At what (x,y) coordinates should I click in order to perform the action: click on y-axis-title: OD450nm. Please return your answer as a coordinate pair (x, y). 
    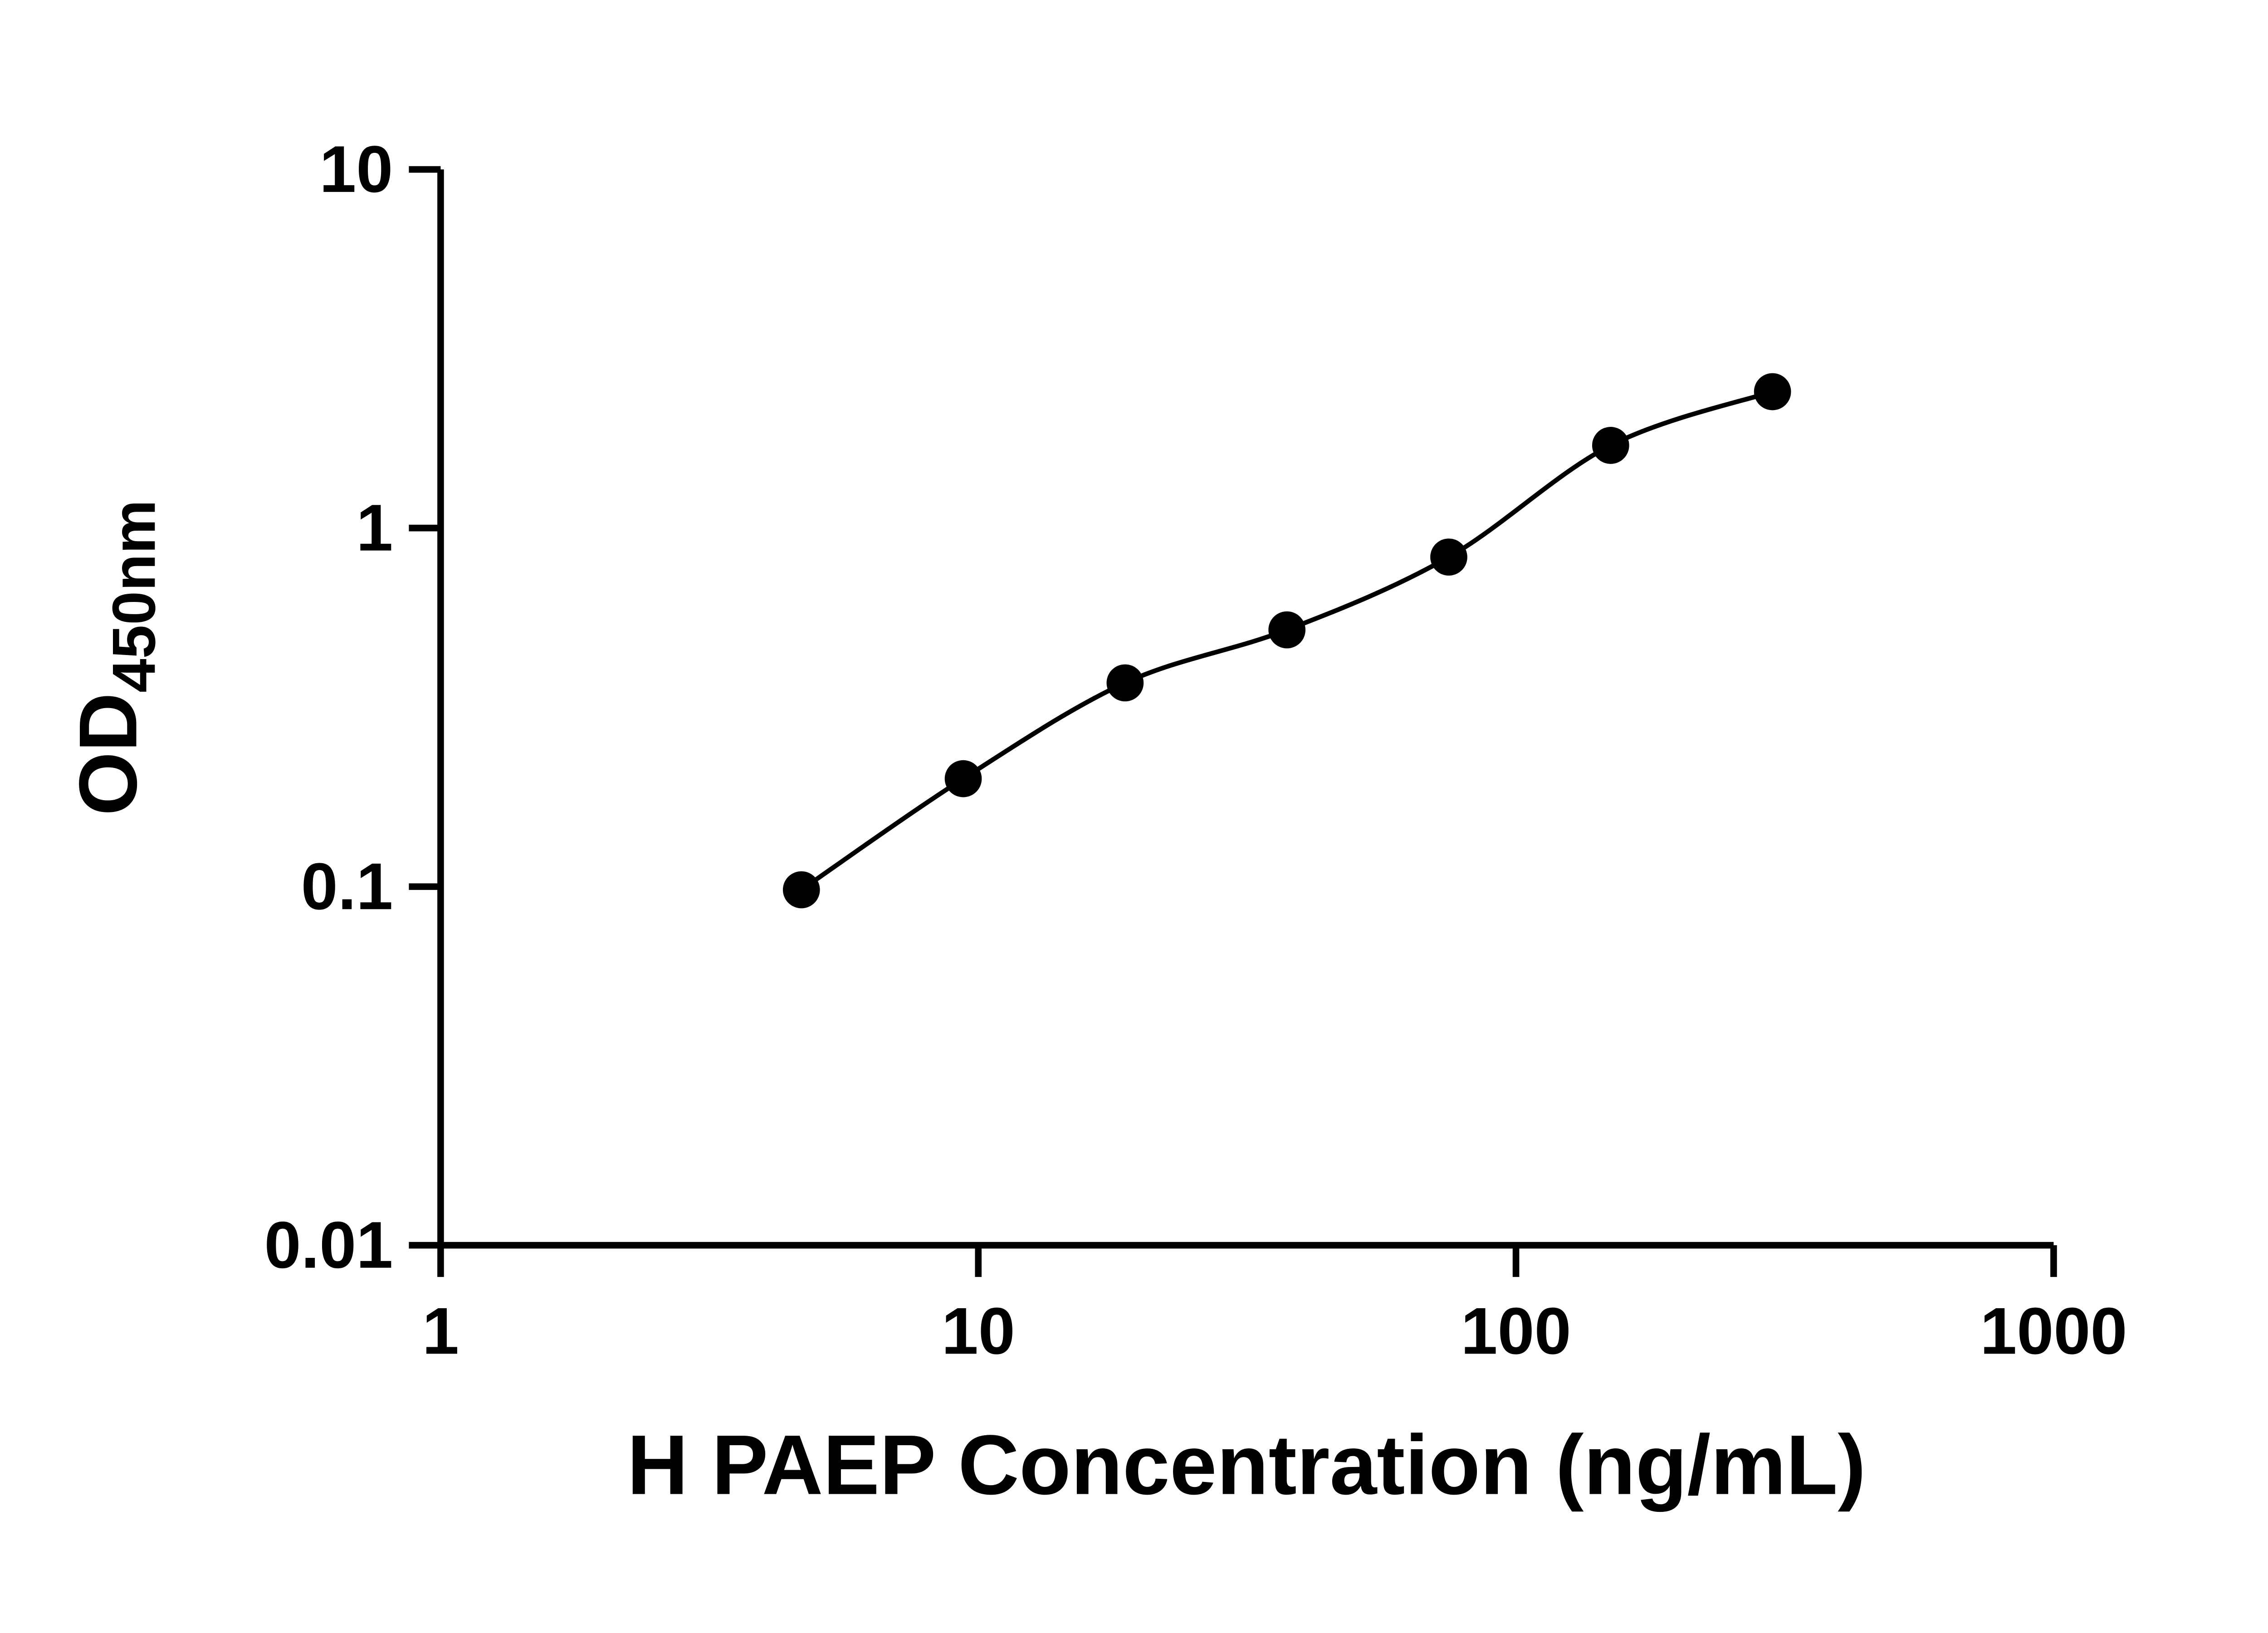
    Looking at the image, I should click on (115, 658).